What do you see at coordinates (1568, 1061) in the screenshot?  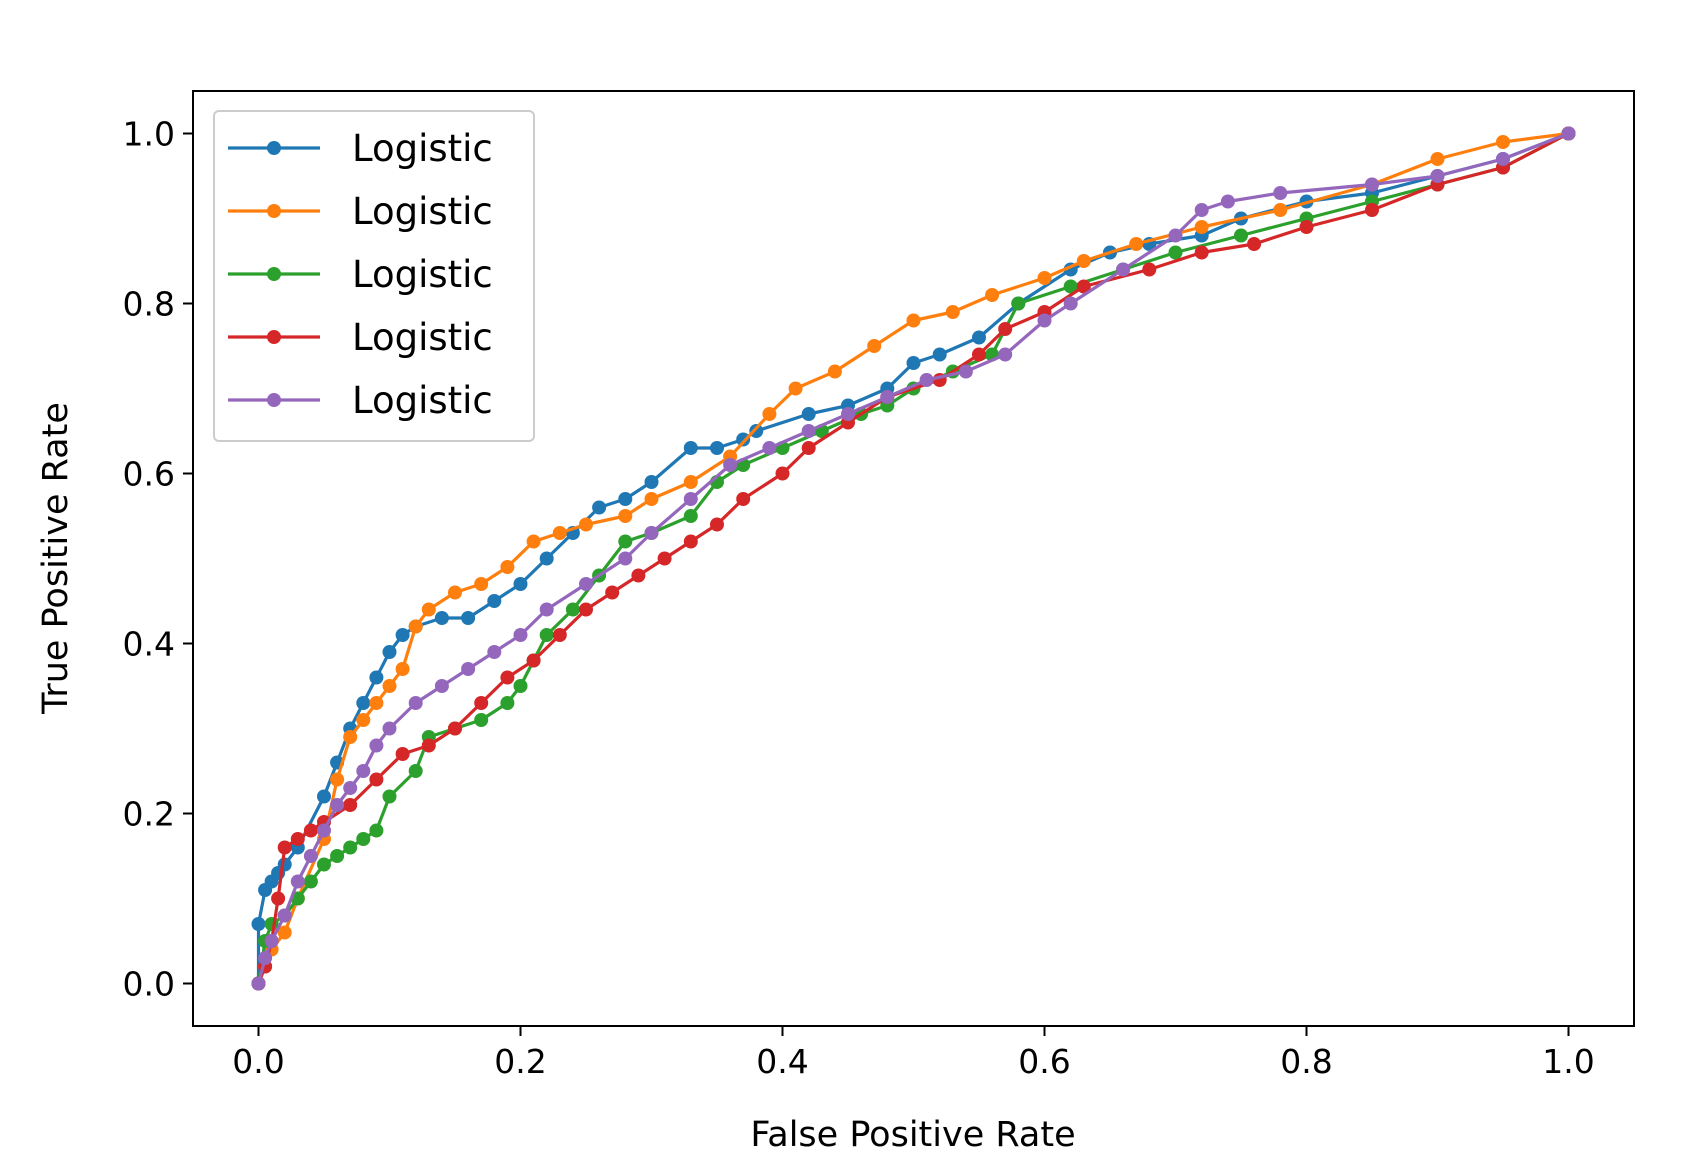 I see `x-tick-label-5: 1.0` at bounding box center [1568, 1061].